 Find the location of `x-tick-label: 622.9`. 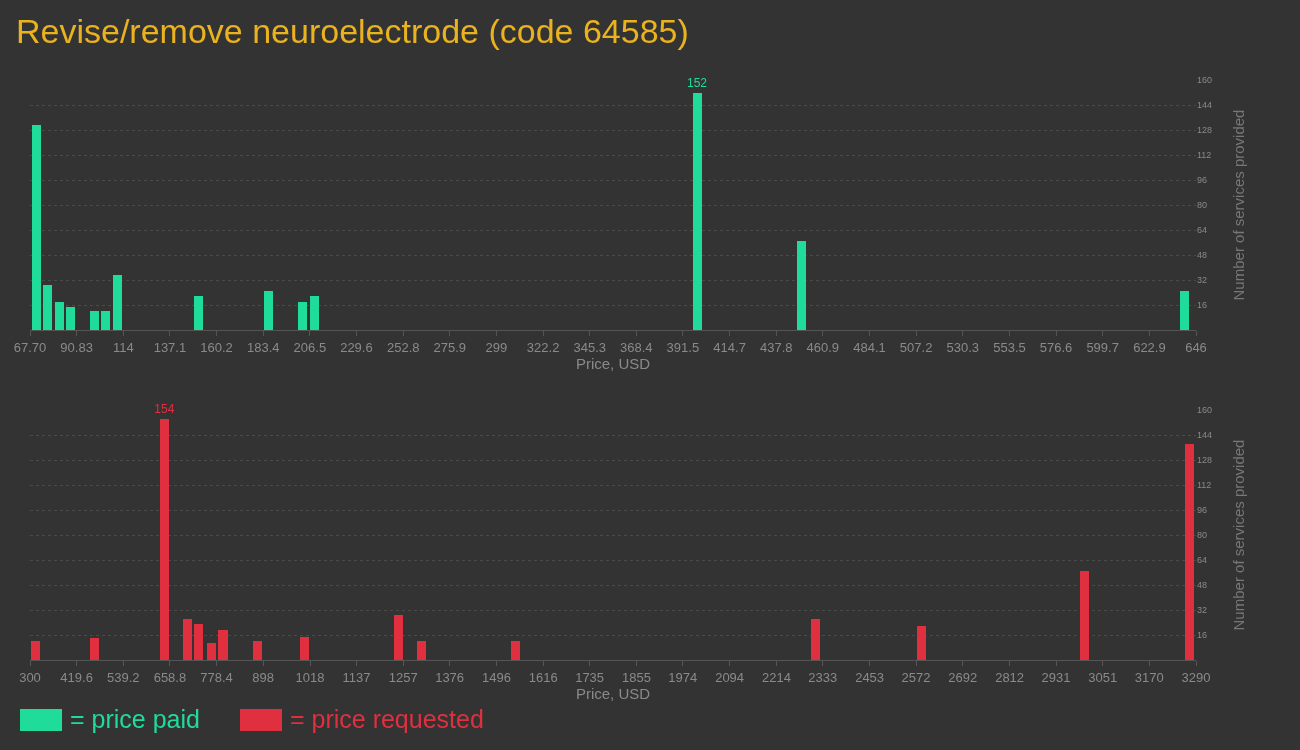

x-tick-label: 622.9 is located at coordinates (1149, 347).